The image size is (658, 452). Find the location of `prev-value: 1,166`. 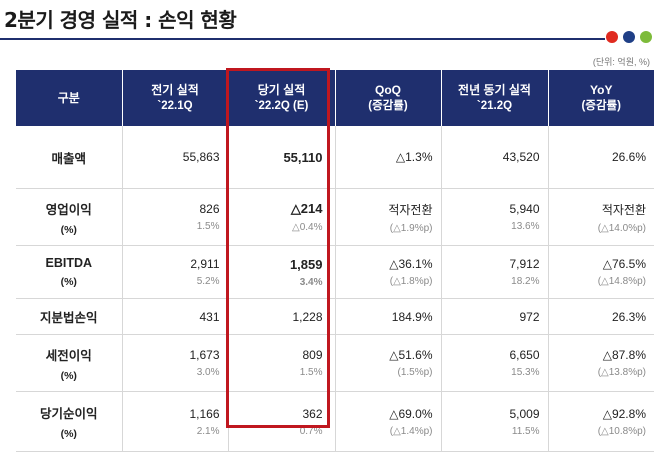

prev-value: 1,166 is located at coordinates (204, 413).